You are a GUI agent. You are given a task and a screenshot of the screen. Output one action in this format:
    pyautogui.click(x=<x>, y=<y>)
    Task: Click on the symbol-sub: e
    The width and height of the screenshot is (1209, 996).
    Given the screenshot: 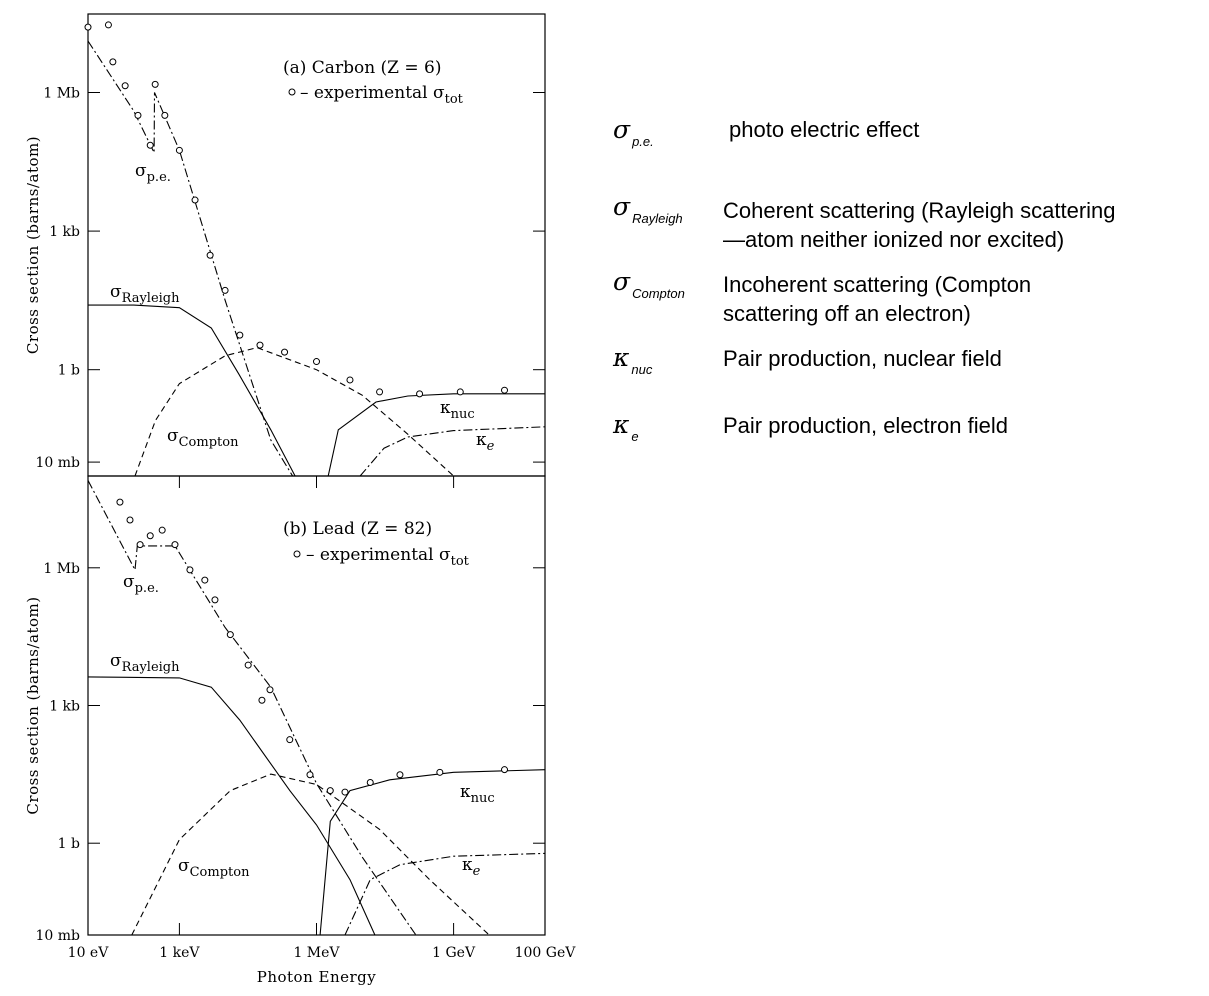 What is the action you would take?
    pyautogui.click(x=634, y=436)
    